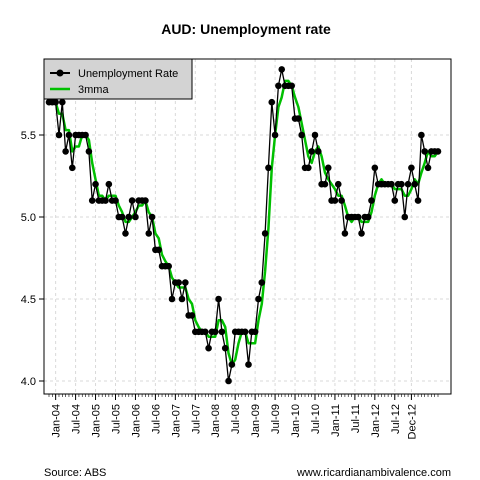 The image size is (480, 480). Describe the element at coordinates (93, 90) in the screenshot. I see `legend-label-3mma: 3mma` at that location.